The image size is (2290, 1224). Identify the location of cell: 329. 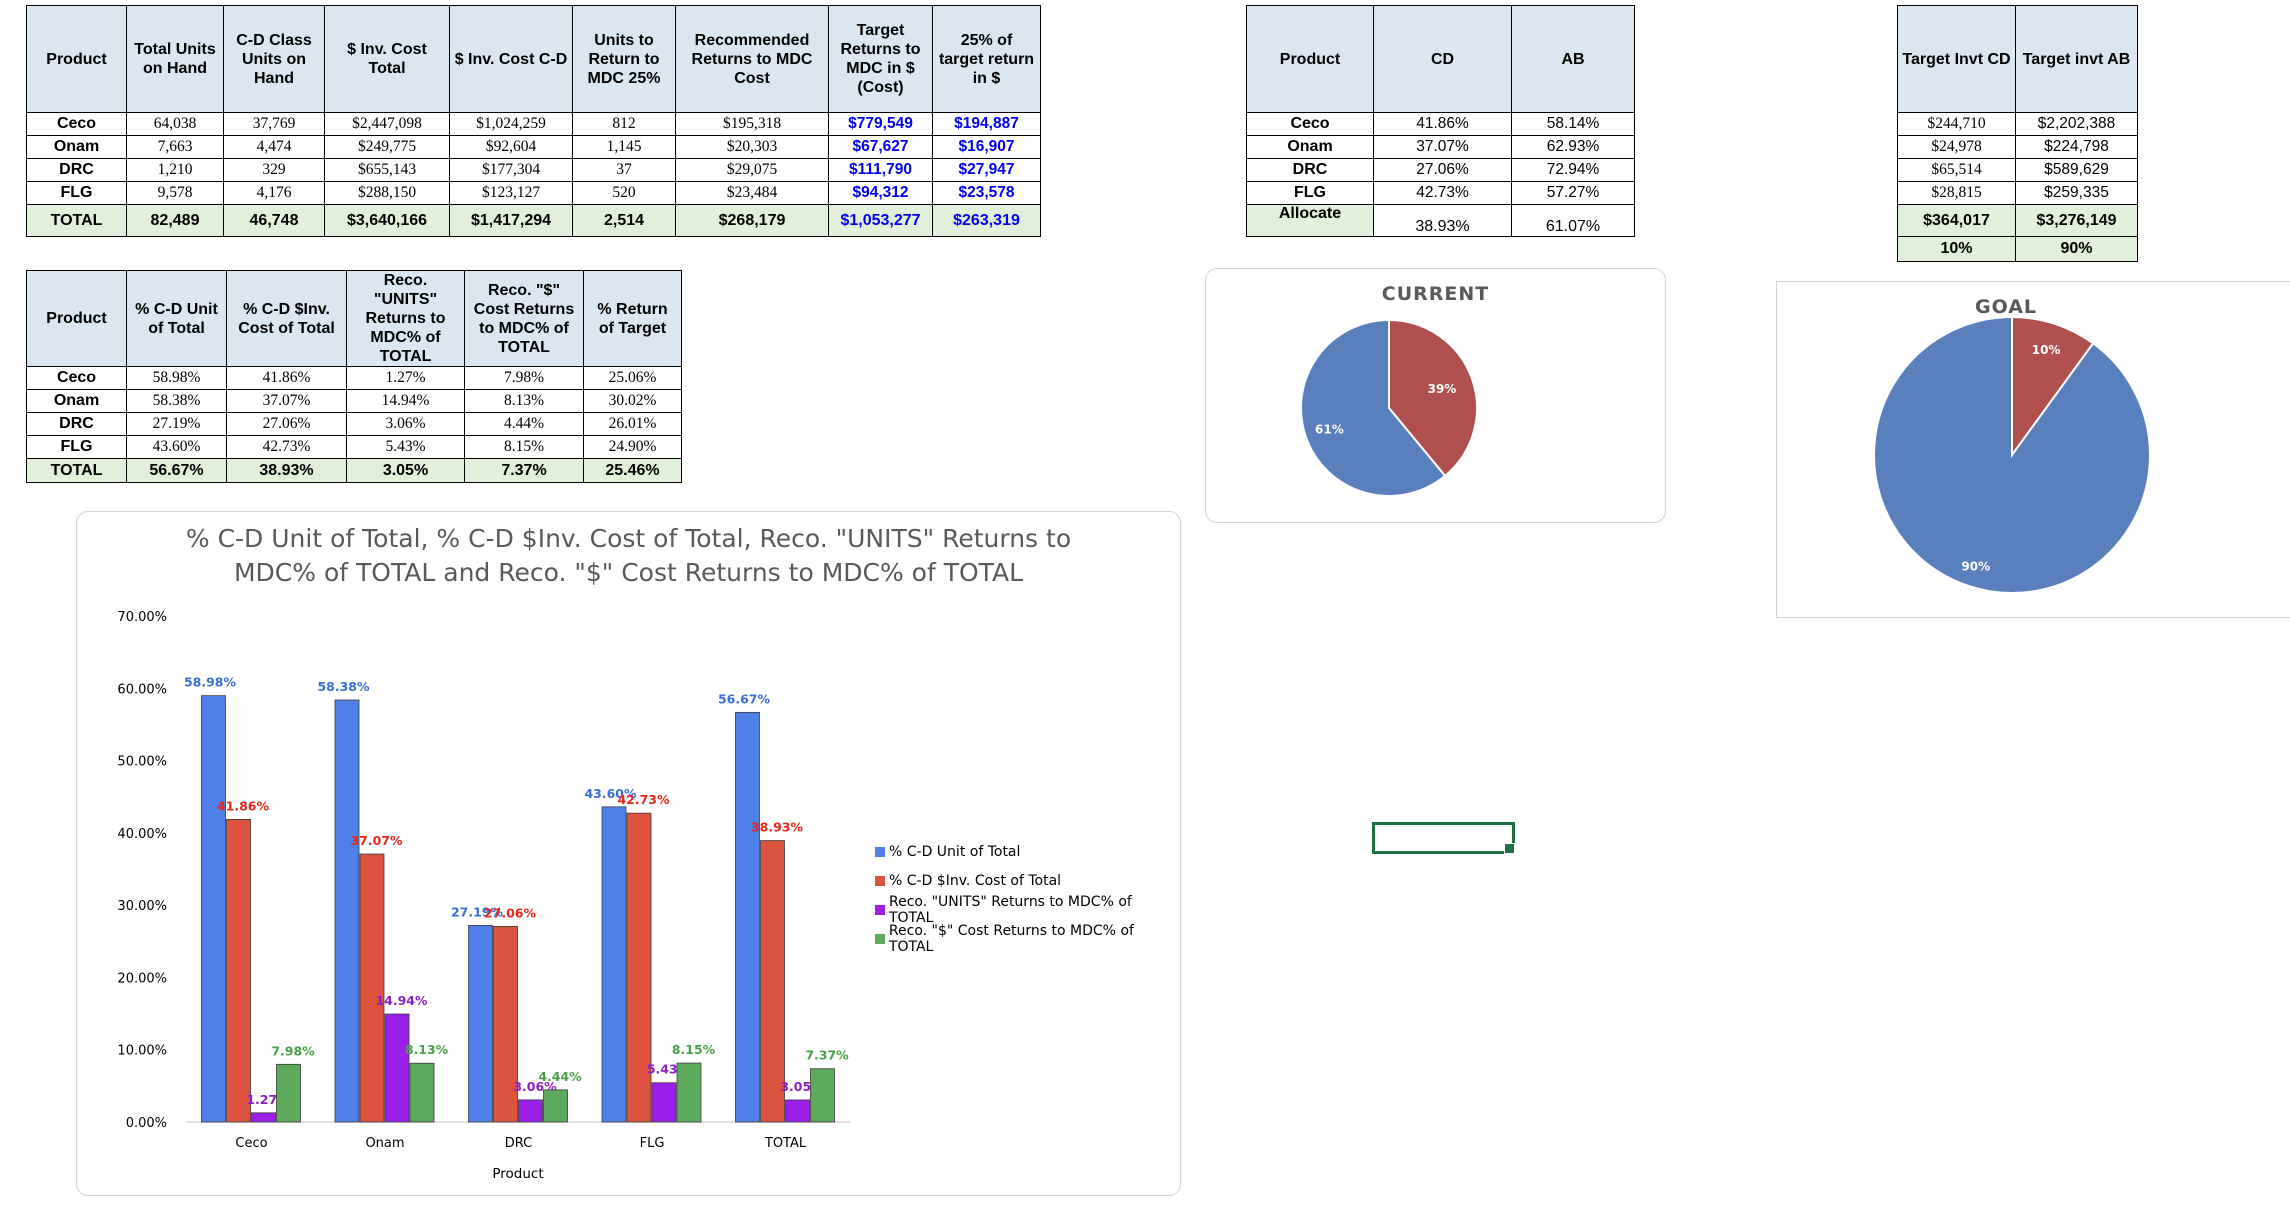
(274, 170).